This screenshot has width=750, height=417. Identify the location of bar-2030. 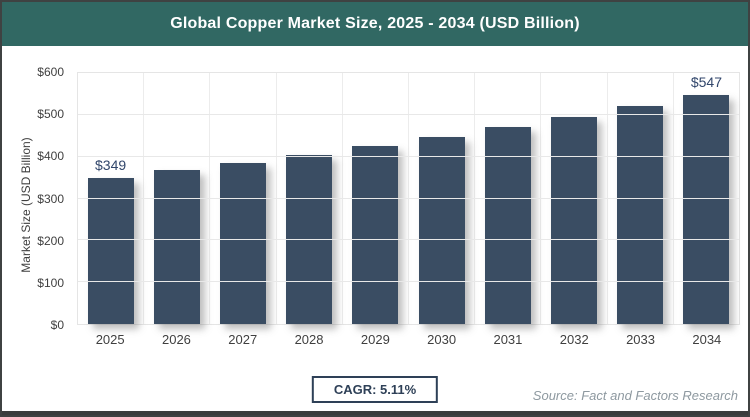
(441, 230).